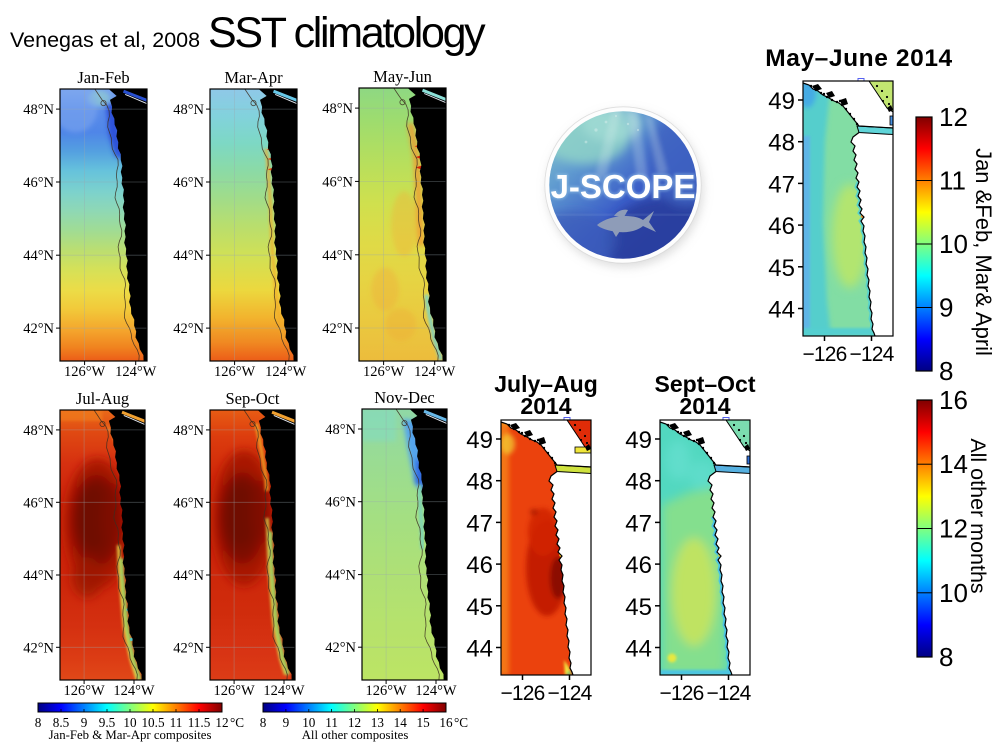 Image resolution: width=994 pixels, height=751 pixels. I want to click on svg-text: Jul-Aug, so click(102, 398).